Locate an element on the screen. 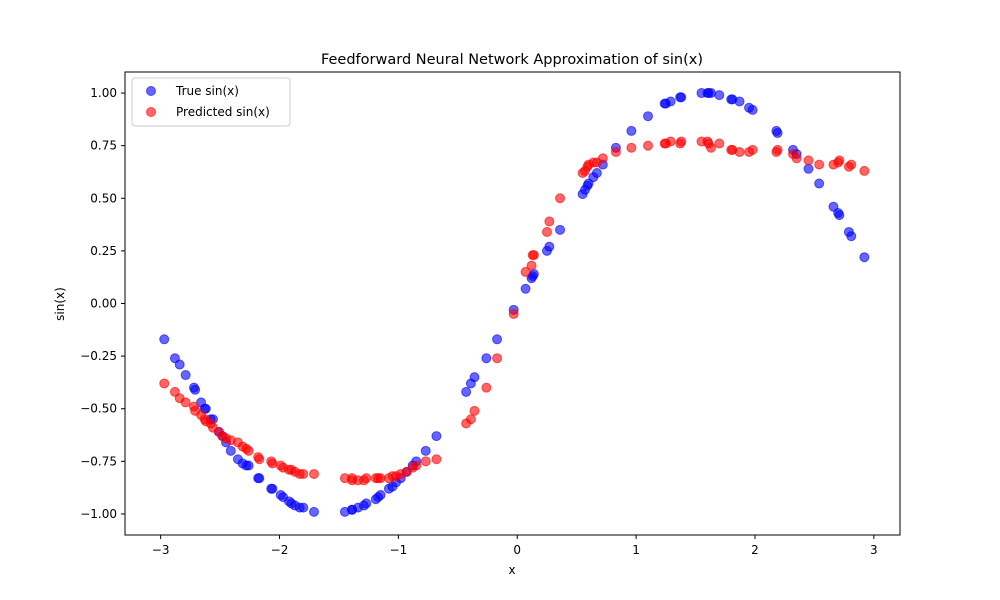  legend-label-true: True sin(x) is located at coordinates (207, 91).